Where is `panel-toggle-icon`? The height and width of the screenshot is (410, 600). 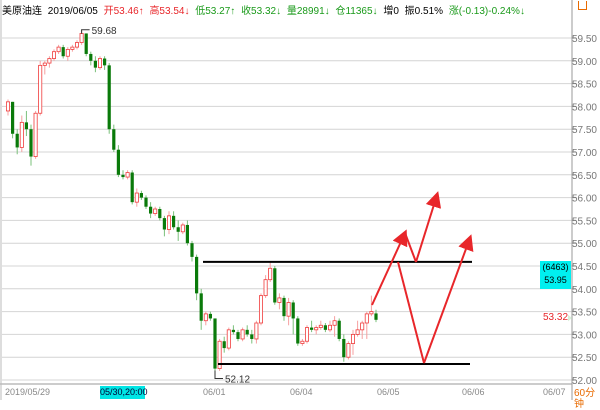
panel-toggle-icon is located at coordinates (582, 5).